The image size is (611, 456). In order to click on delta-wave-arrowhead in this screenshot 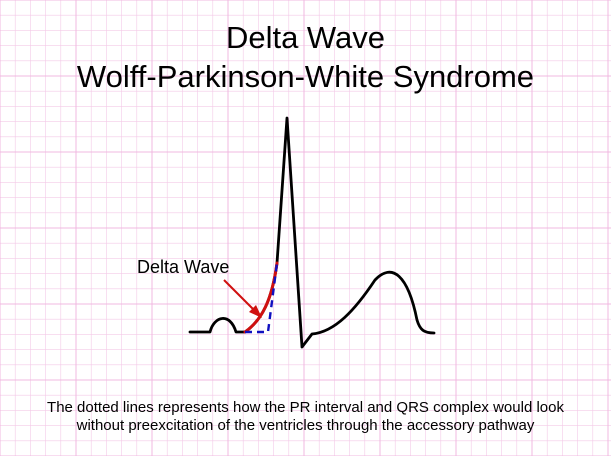, I will do `click(255, 311)`.